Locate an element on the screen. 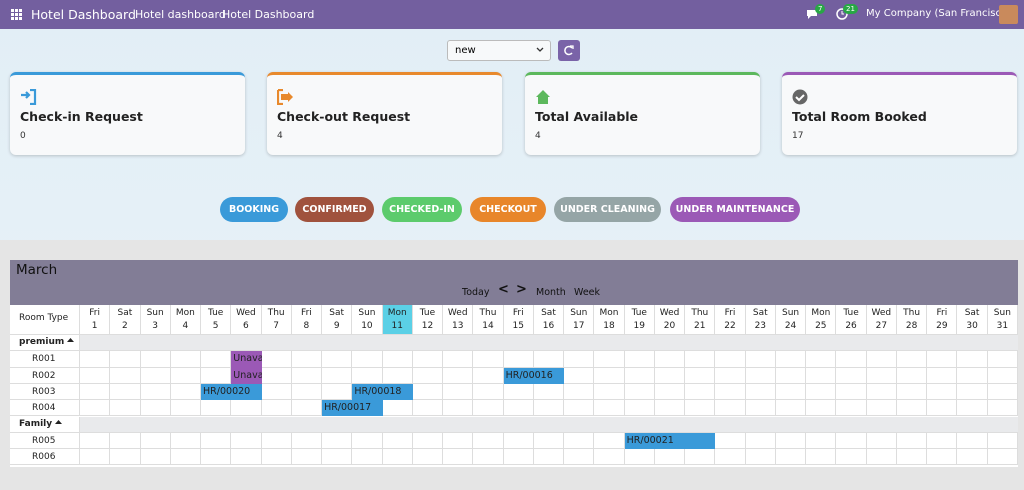 This screenshot has width=1024, height=490. card-icon is located at coordinates (543, 97).